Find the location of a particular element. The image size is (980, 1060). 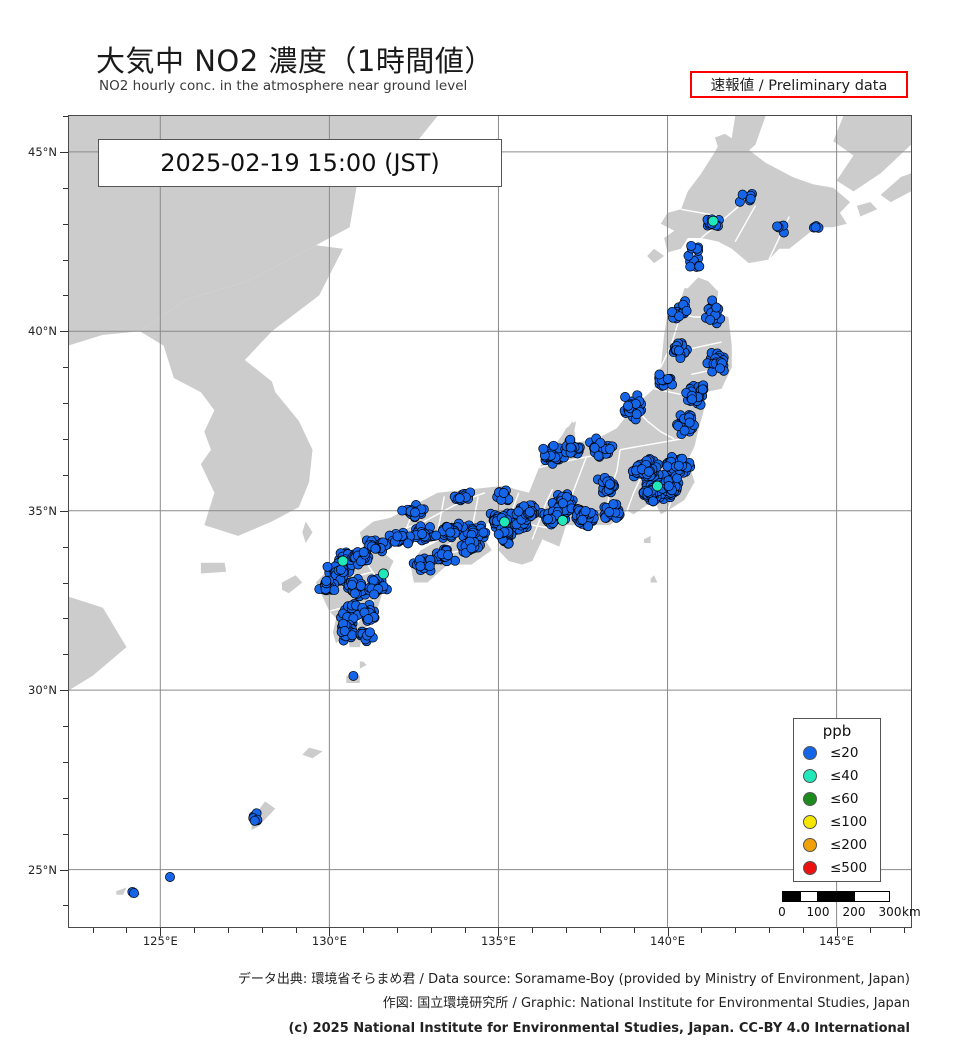

page-title: 大気中 NO2 濃度（1時間値） is located at coordinates (295, 61).